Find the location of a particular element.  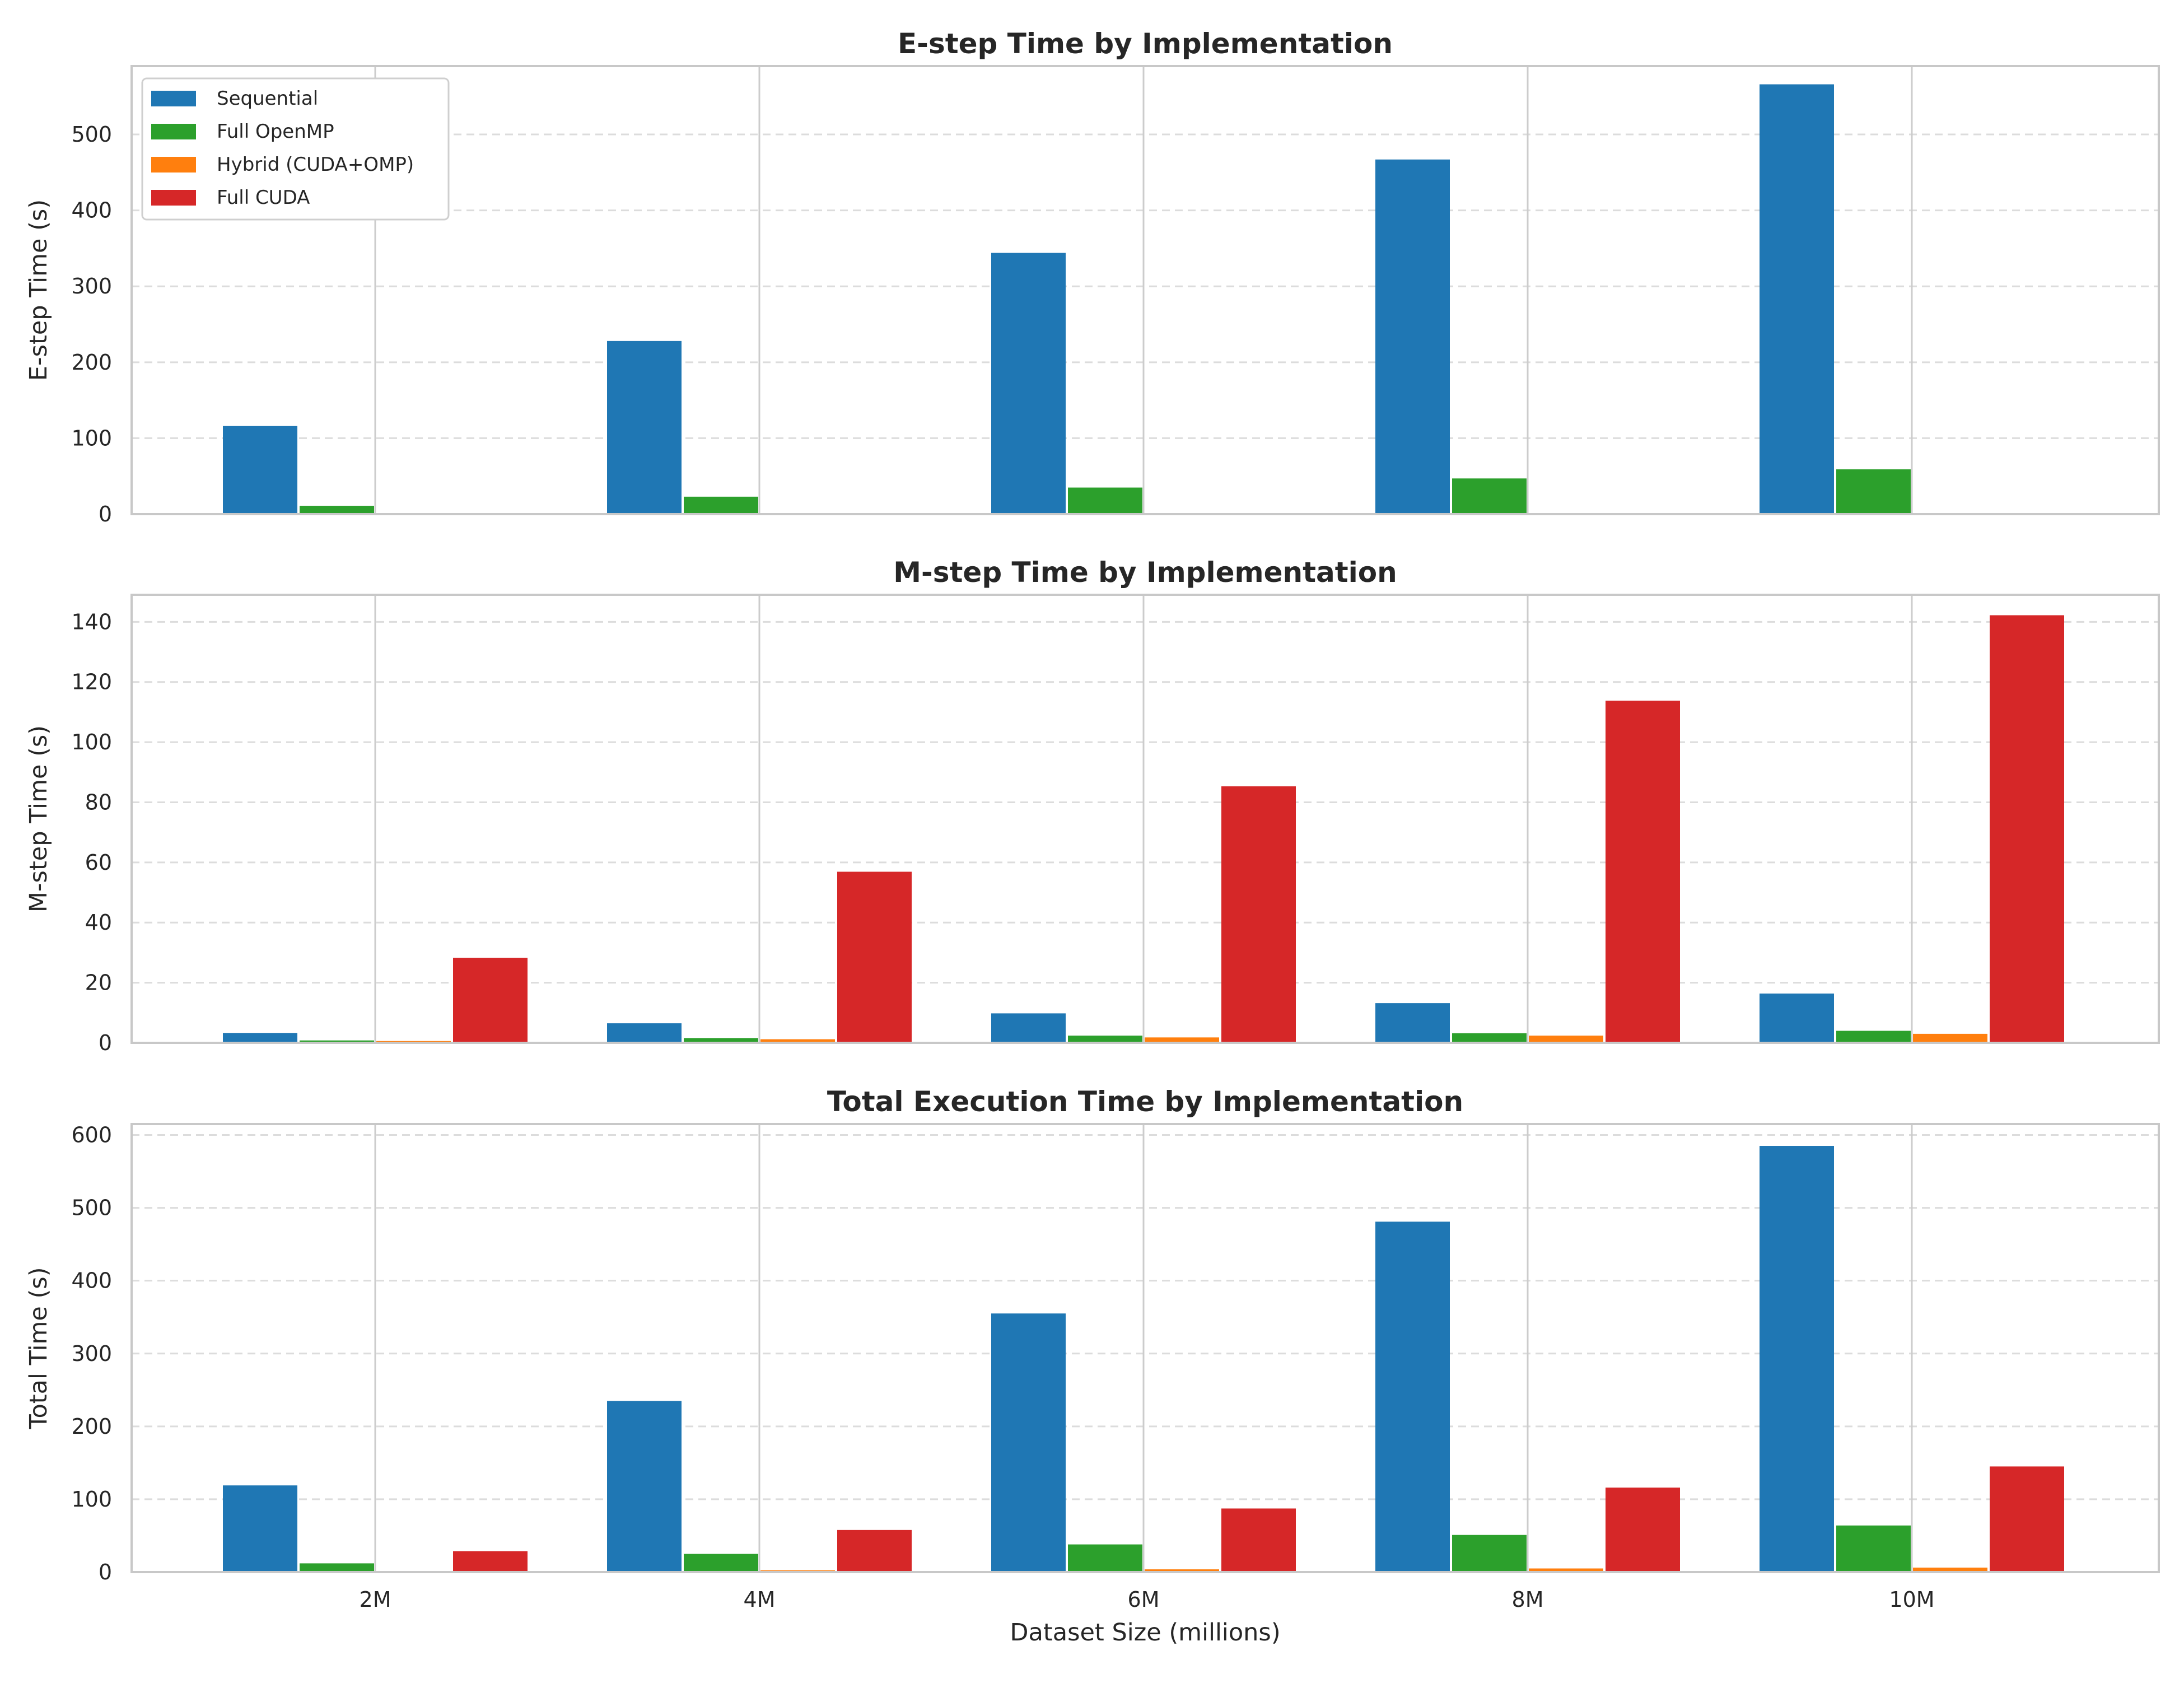

y-axis-label: M-step Time (s) is located at coordinates (39, 818).